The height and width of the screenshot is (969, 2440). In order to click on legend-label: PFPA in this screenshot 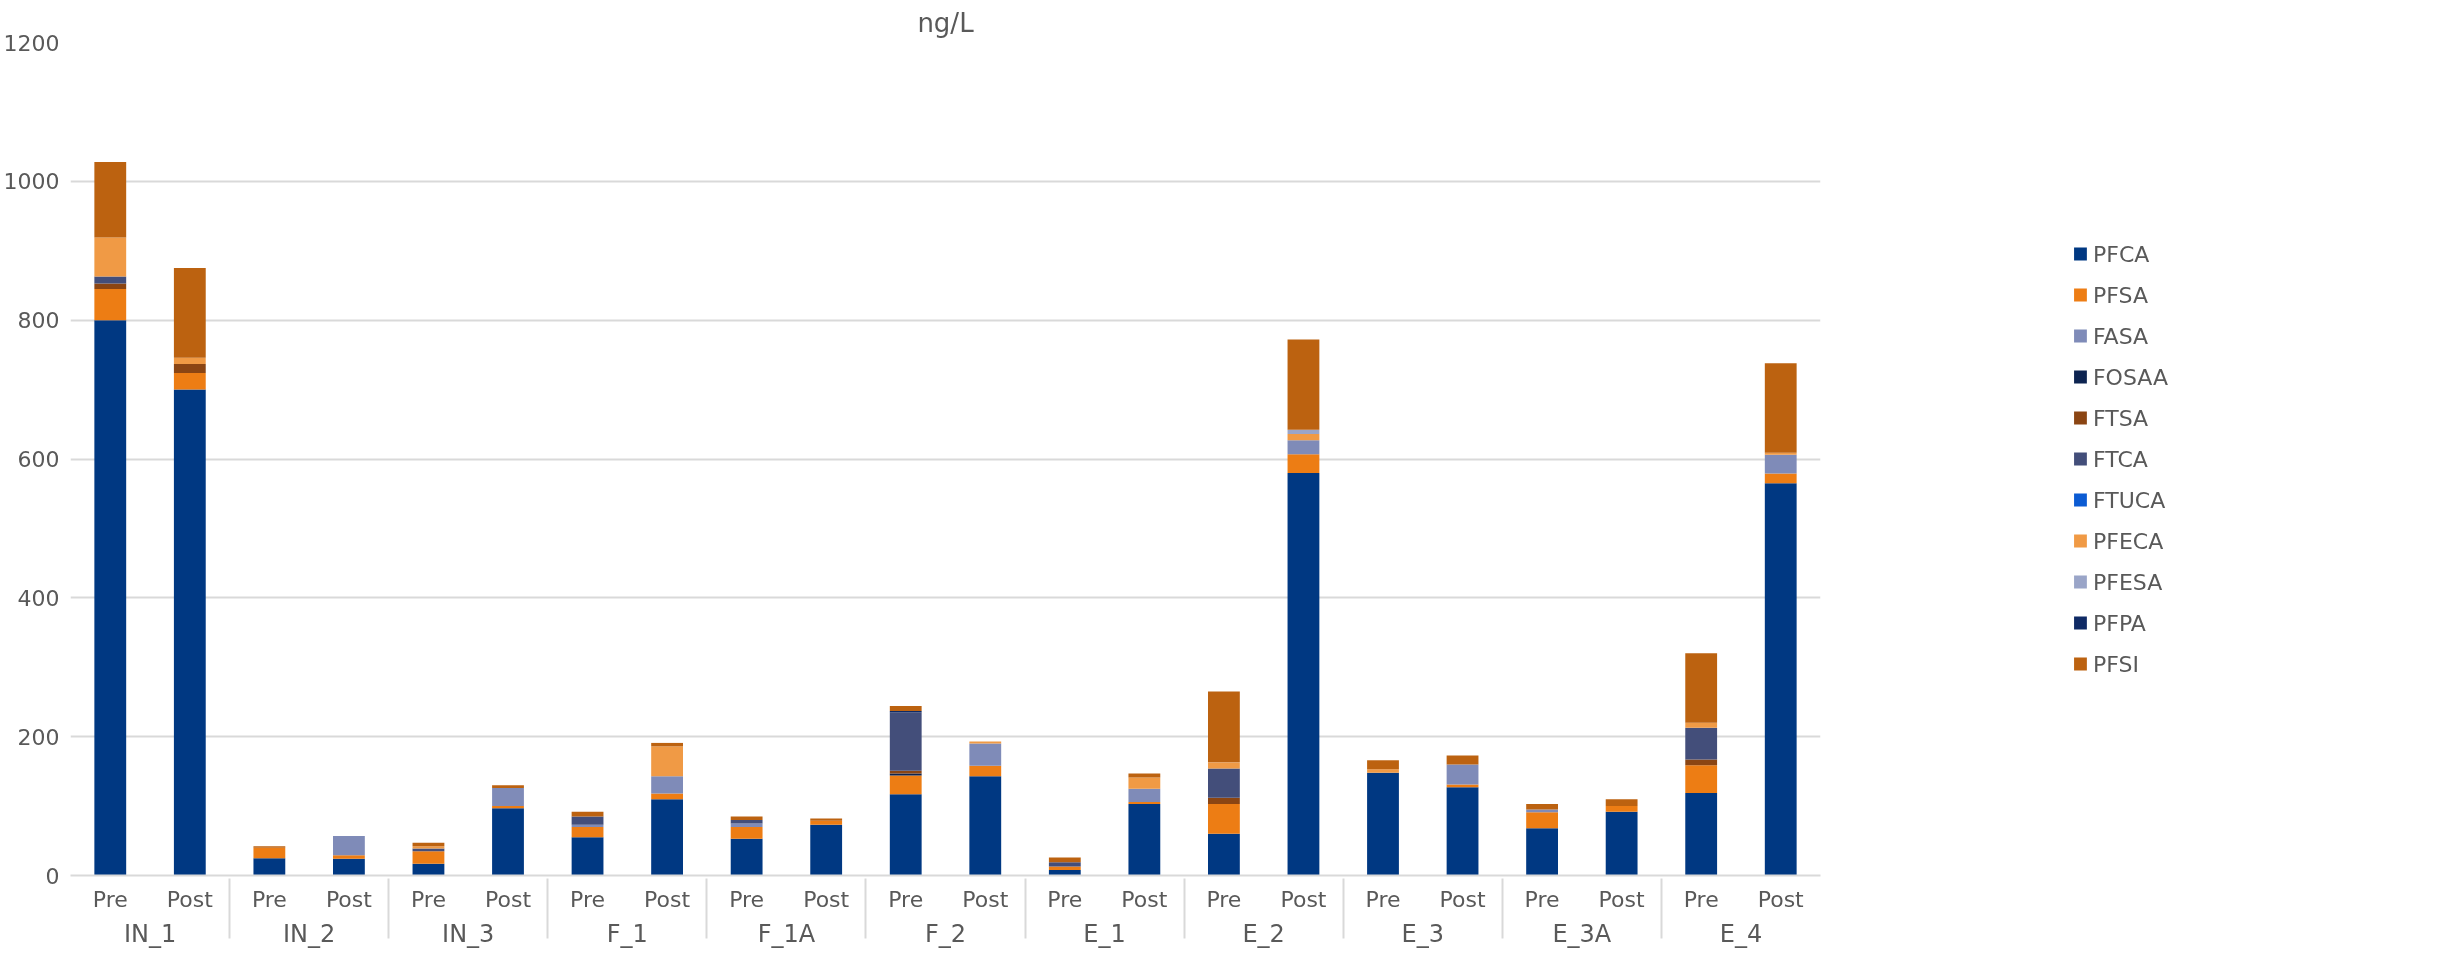, I will do `click(2119, 622)`.